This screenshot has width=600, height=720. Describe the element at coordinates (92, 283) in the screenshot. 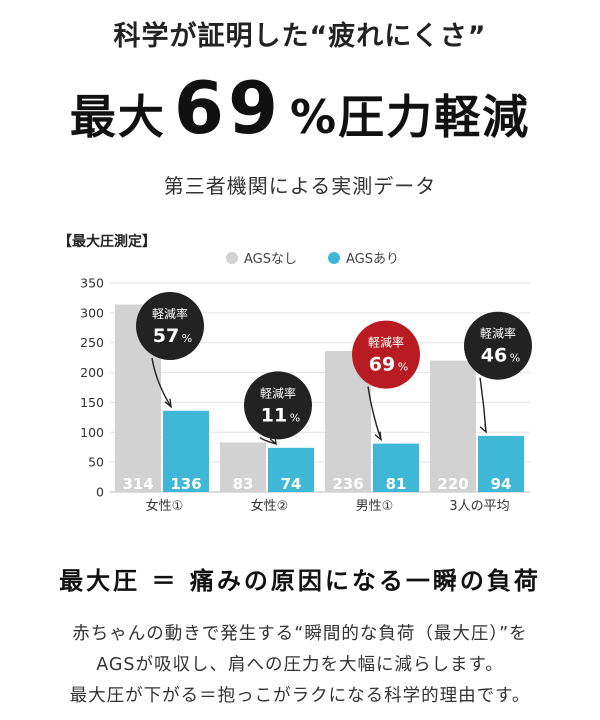

I see `y-tick-label: 350` at that location.